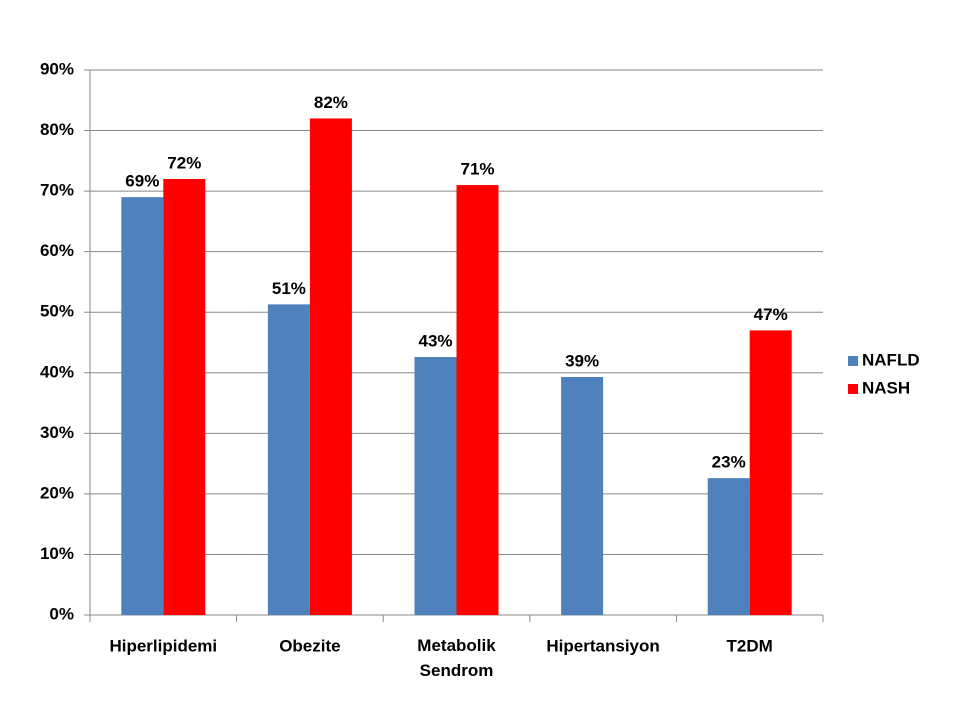 The image size is (960, 720). I want to click on x-tick-label: T2DM, so click(750, 645).